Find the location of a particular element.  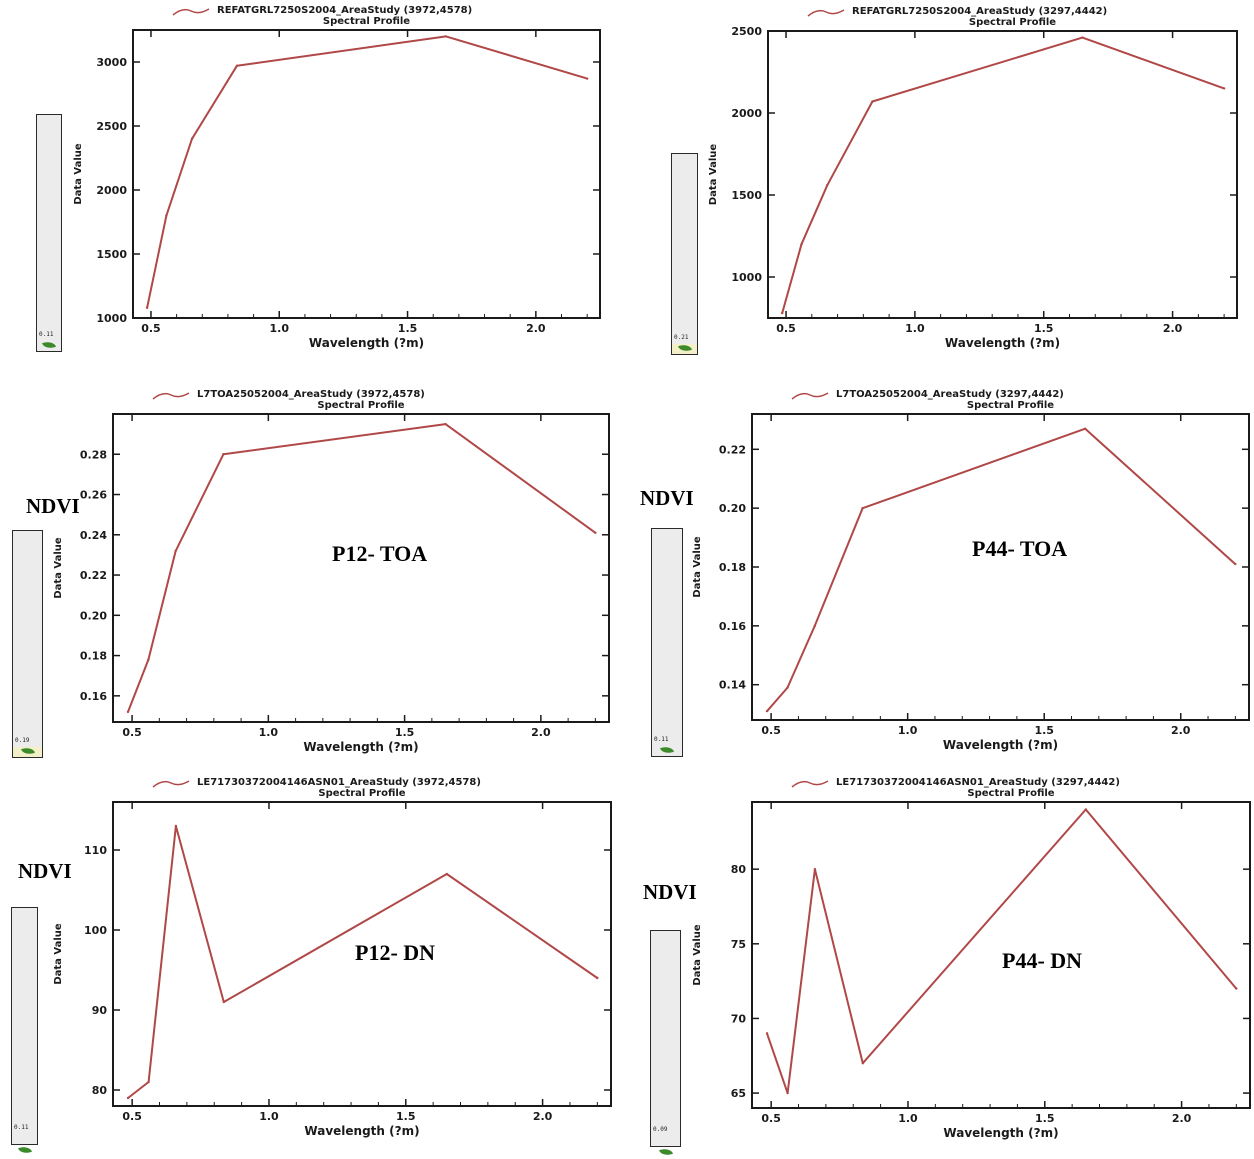

legend-entry: REFATGRL7250S2004_AreaStudy (3297,4442) is located at coordinates (979, 11).